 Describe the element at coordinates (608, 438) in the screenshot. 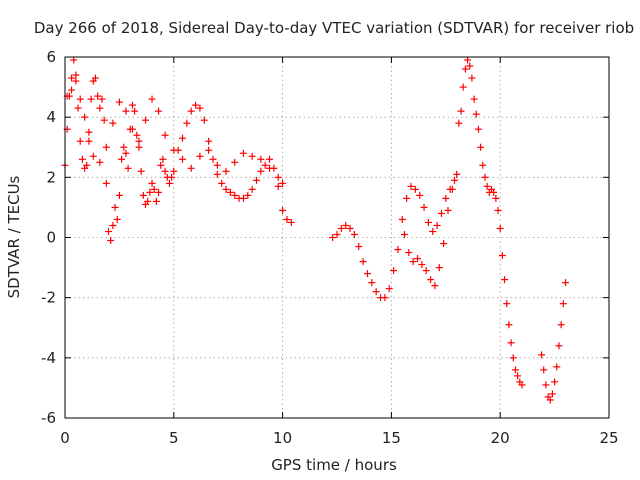

I see `x-tick-label: 25` at that location.